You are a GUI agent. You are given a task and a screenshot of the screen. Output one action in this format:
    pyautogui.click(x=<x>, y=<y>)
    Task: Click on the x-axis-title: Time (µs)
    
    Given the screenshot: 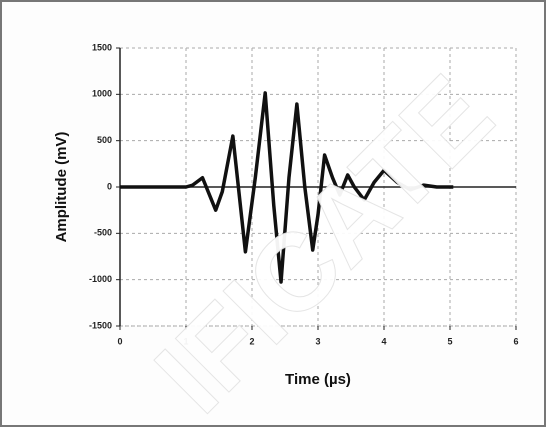 What is the action you would take?
    pyautogui.click(x=318, y=379)
    